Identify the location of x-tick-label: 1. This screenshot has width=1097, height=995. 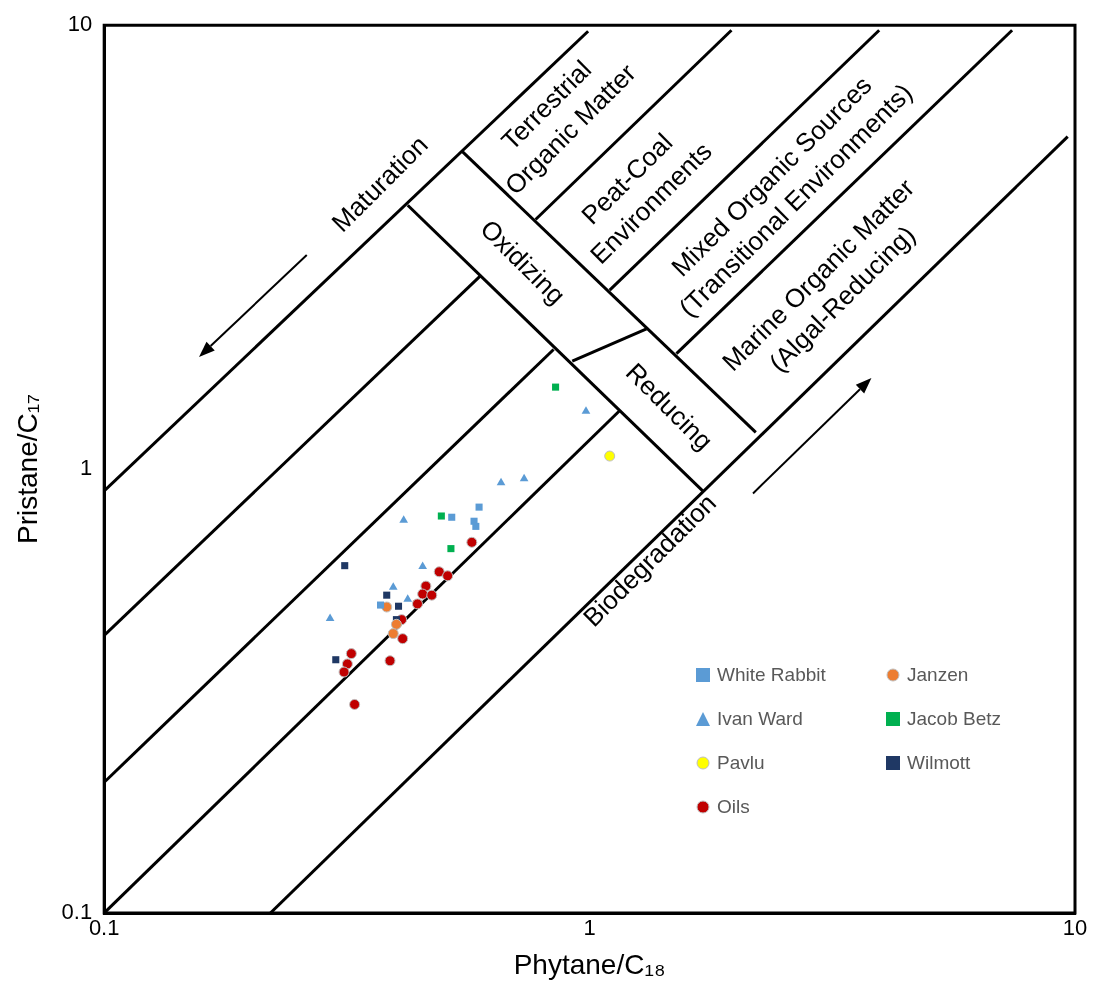
(589, 928).